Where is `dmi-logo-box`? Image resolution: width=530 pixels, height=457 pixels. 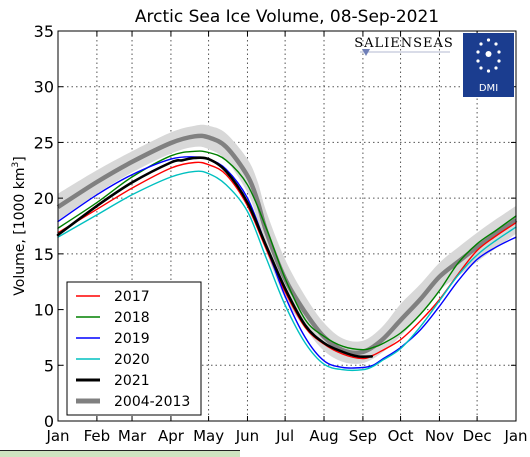
dmi-logo-box is located at coordinates (488, 65).